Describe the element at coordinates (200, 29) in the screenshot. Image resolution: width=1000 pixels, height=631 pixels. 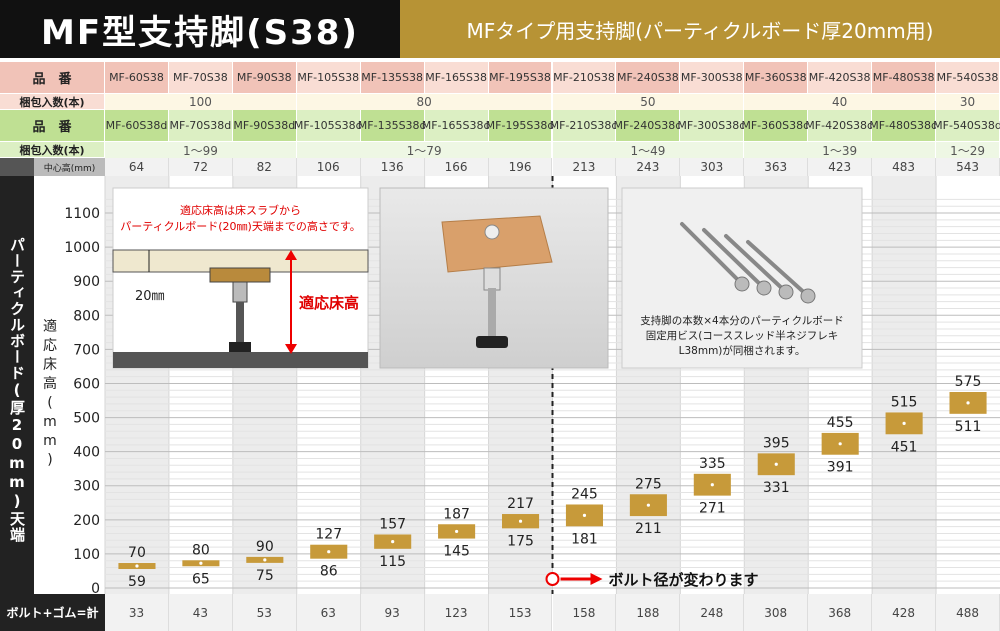
I see `page-title: MF型支持脚(S38)` at that location.